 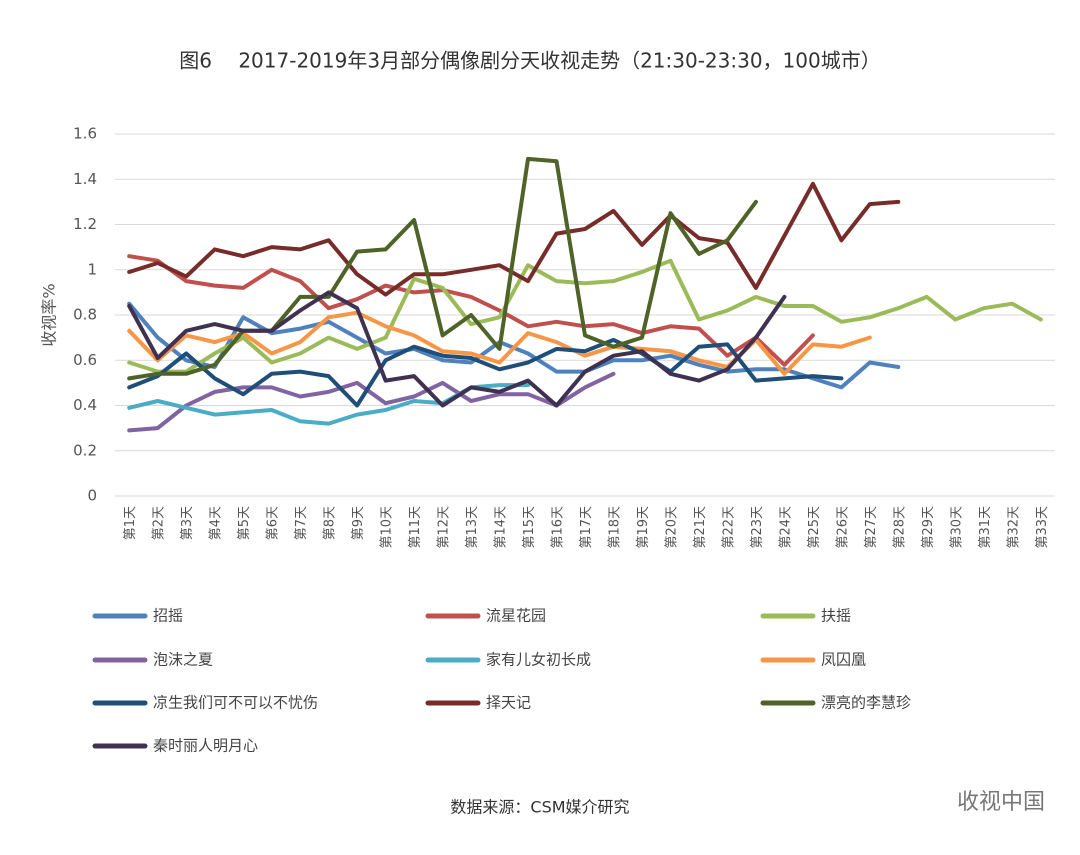 What do you see at coordinates (728, 527) in the screenshot?
I see `x-tick-label: 第22天` at bounding box center [728, 527].